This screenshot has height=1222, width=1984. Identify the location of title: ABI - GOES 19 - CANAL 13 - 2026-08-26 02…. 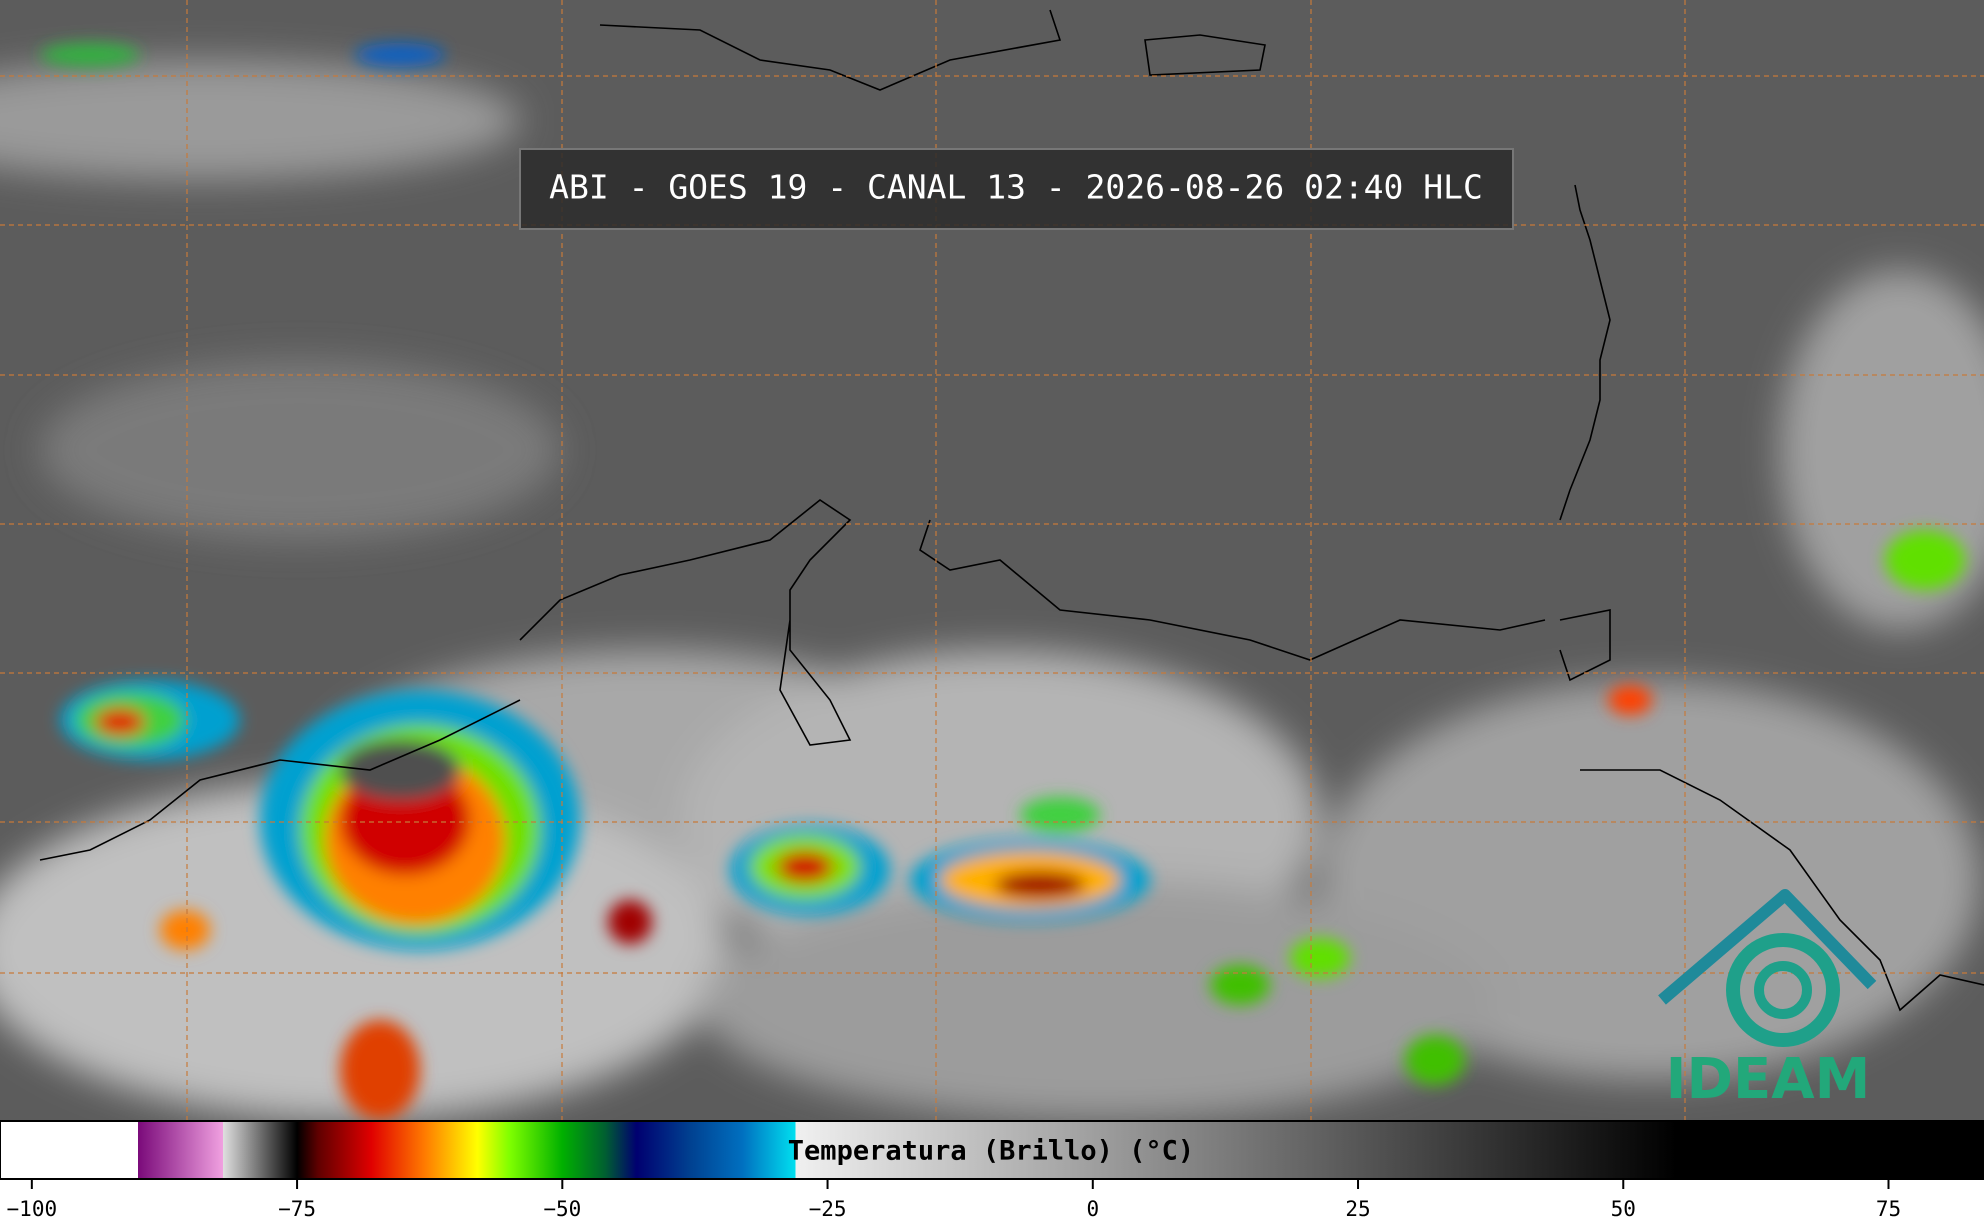
(1016, 187).